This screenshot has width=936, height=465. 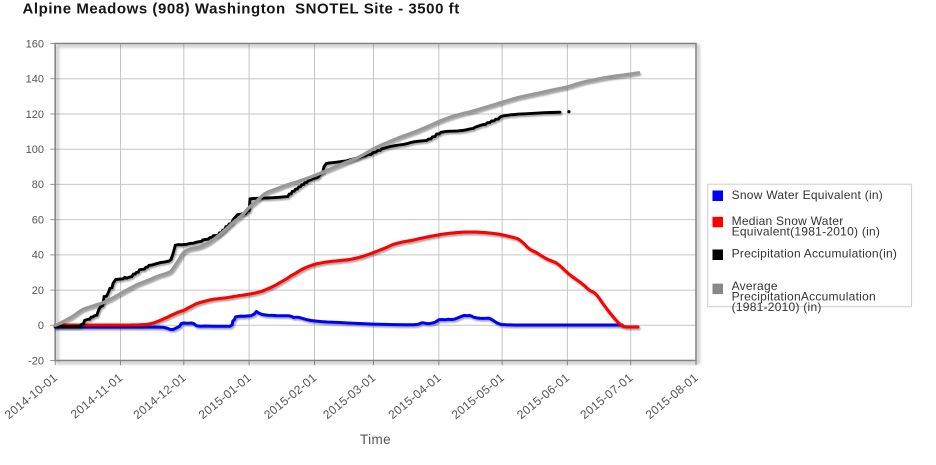 I want to click on svg-text: 120, so click(x=35, y=115).